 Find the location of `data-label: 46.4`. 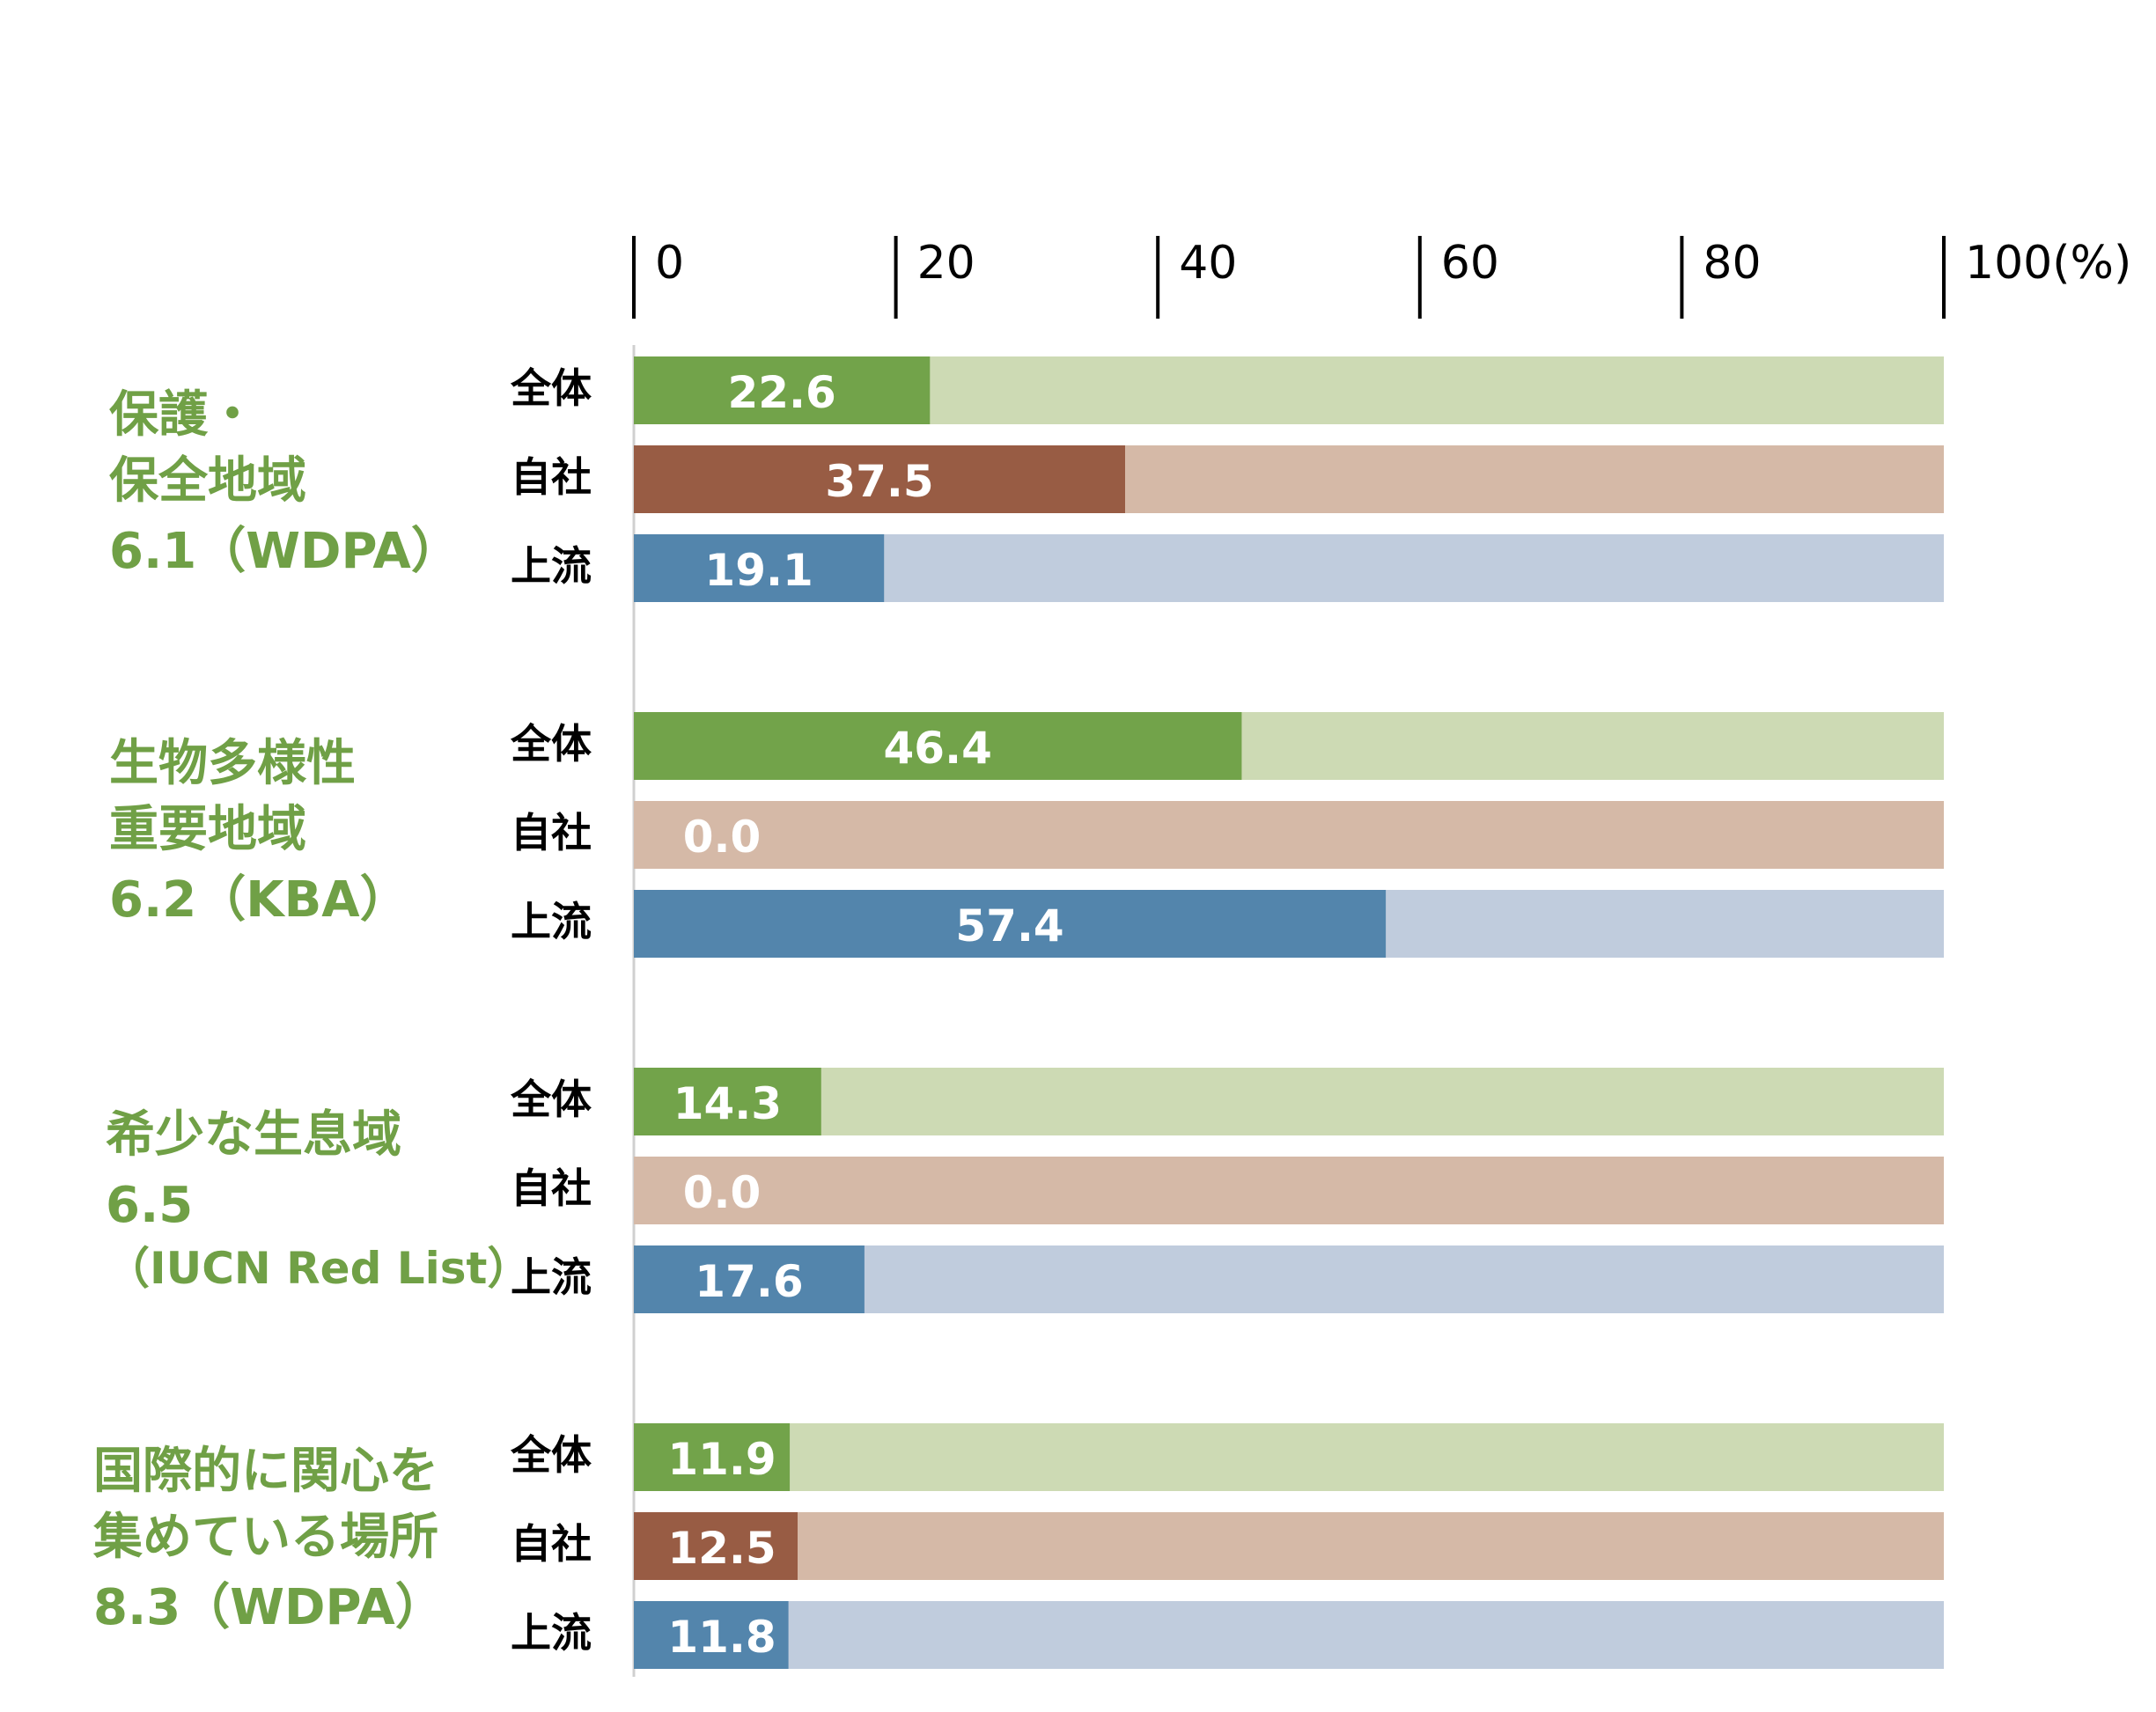

data-label: 46.4 is located at coordinates (938, 748).